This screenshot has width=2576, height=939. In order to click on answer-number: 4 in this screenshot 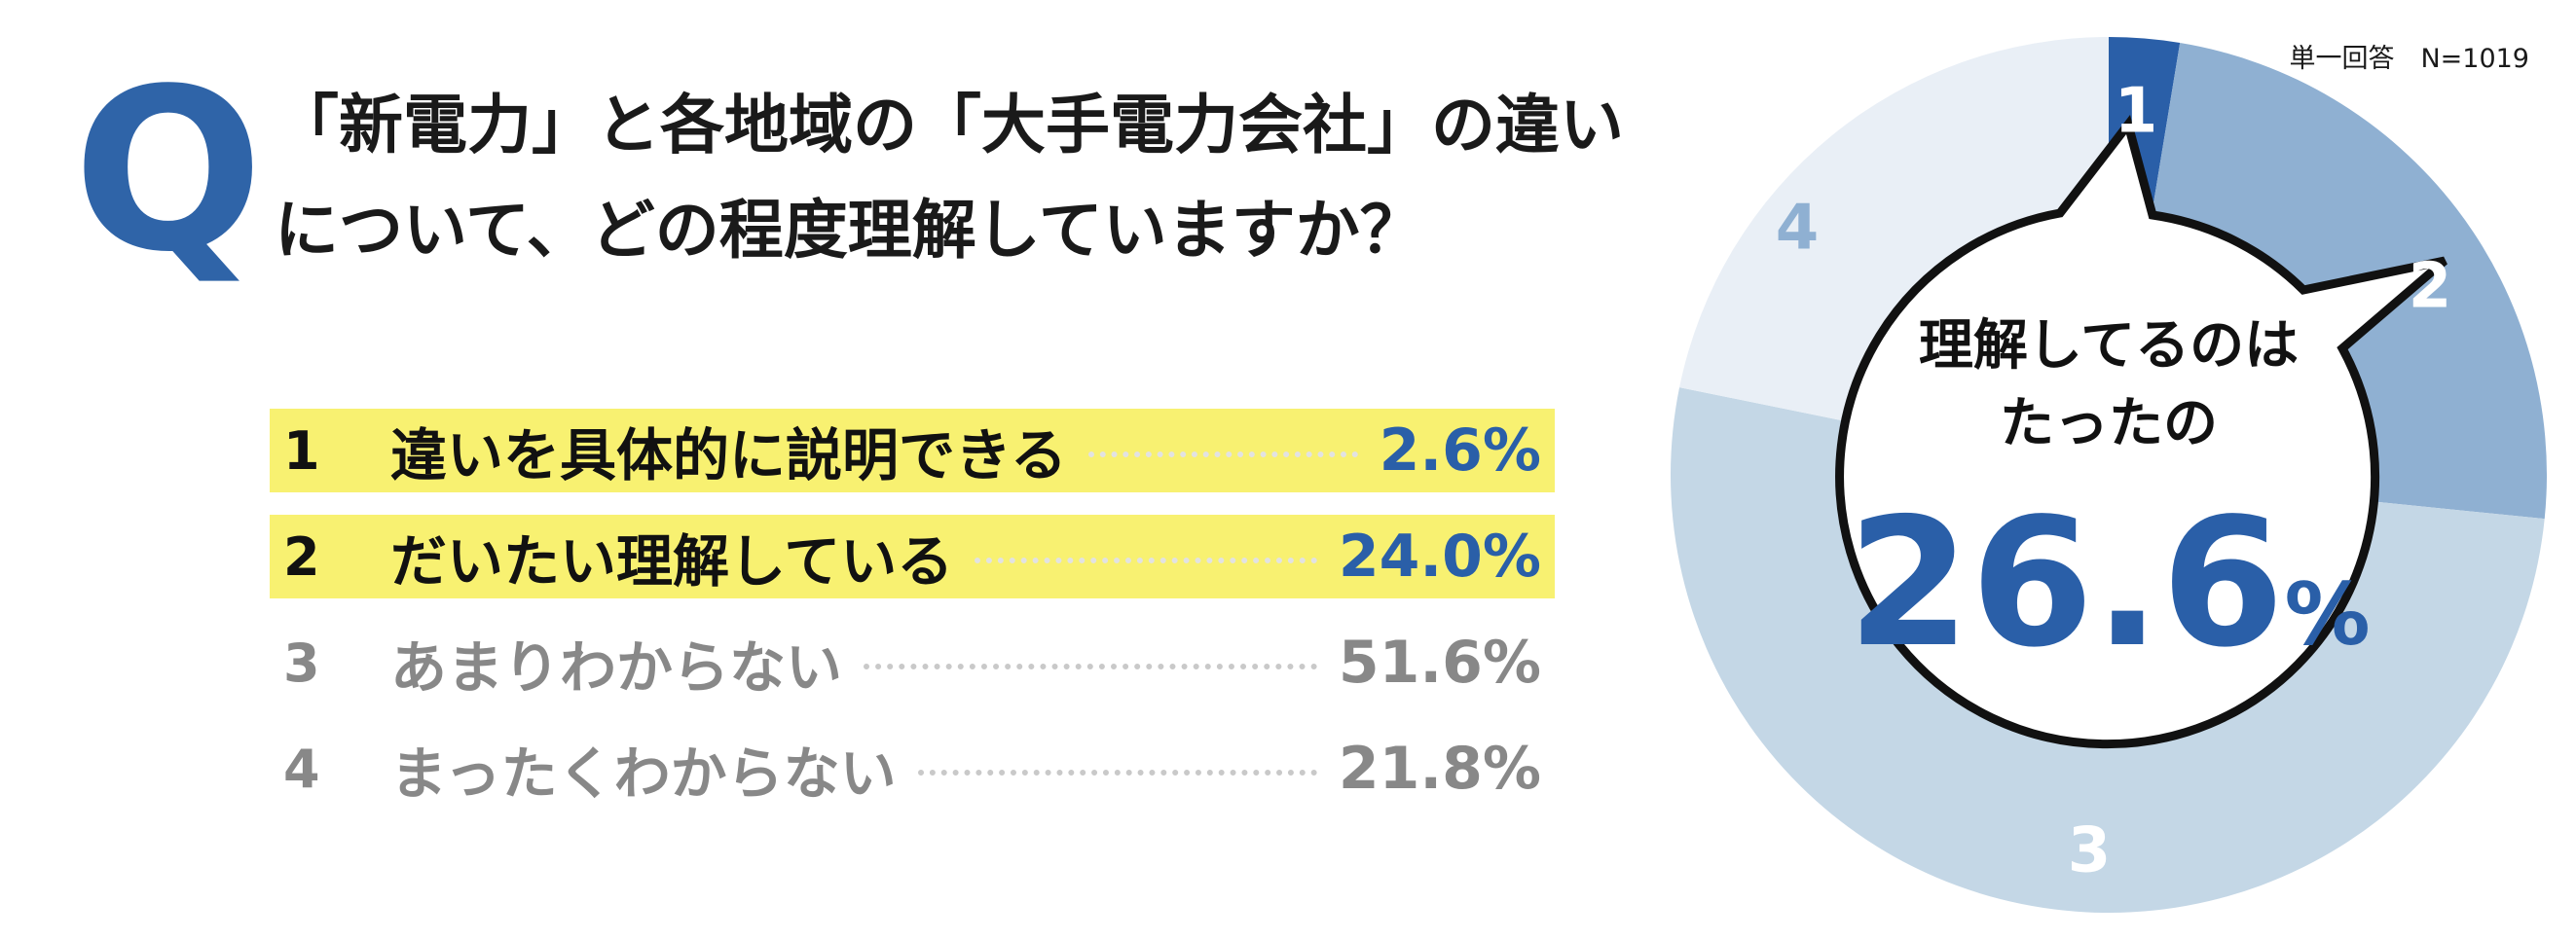, I will do `click(301, 769)`.